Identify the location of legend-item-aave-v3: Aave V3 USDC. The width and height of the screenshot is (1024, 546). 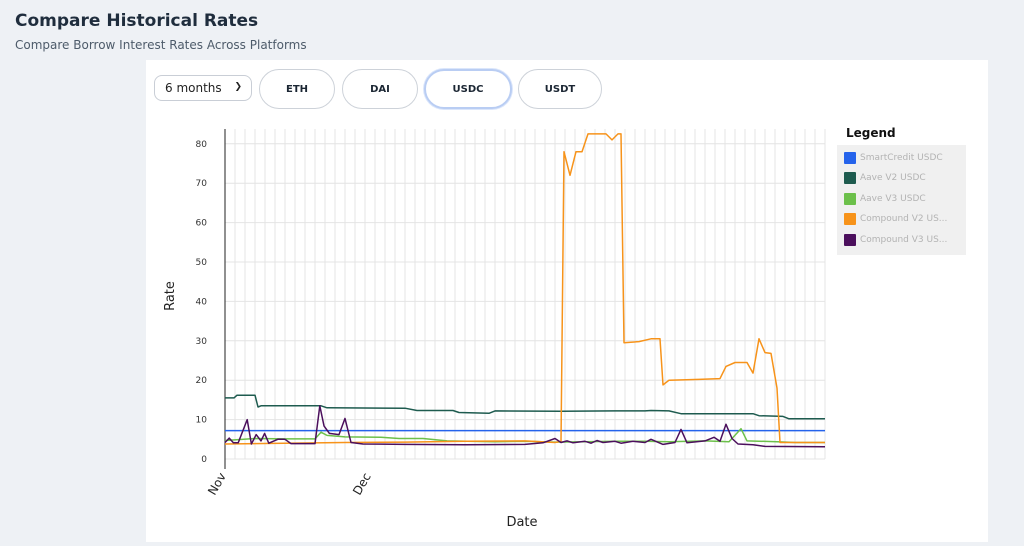
(885, 199).